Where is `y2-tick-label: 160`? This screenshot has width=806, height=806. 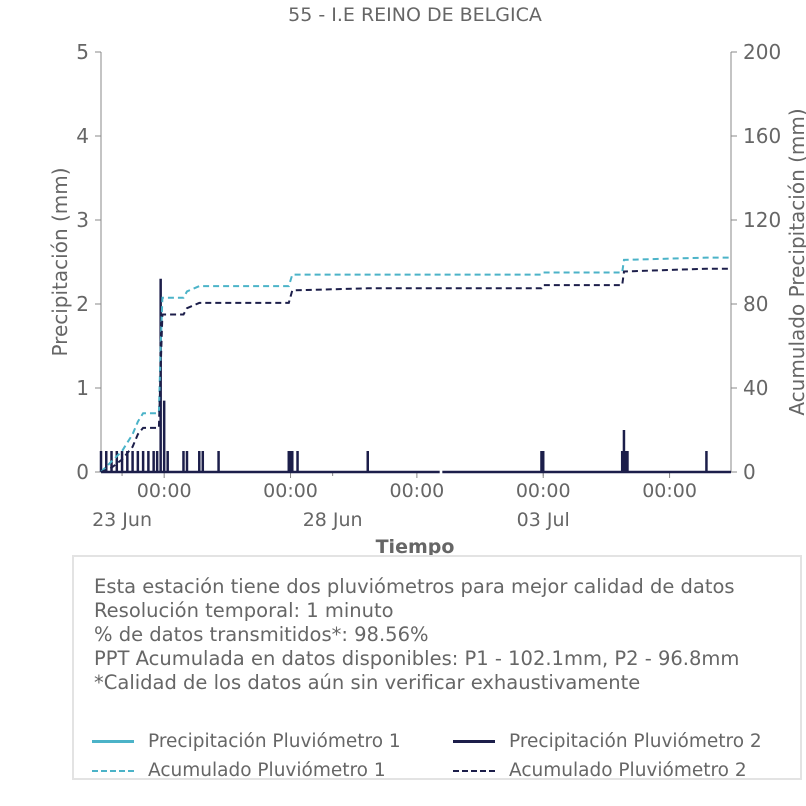
y2-tick-label: 160 is located at coordinates (762, 136).